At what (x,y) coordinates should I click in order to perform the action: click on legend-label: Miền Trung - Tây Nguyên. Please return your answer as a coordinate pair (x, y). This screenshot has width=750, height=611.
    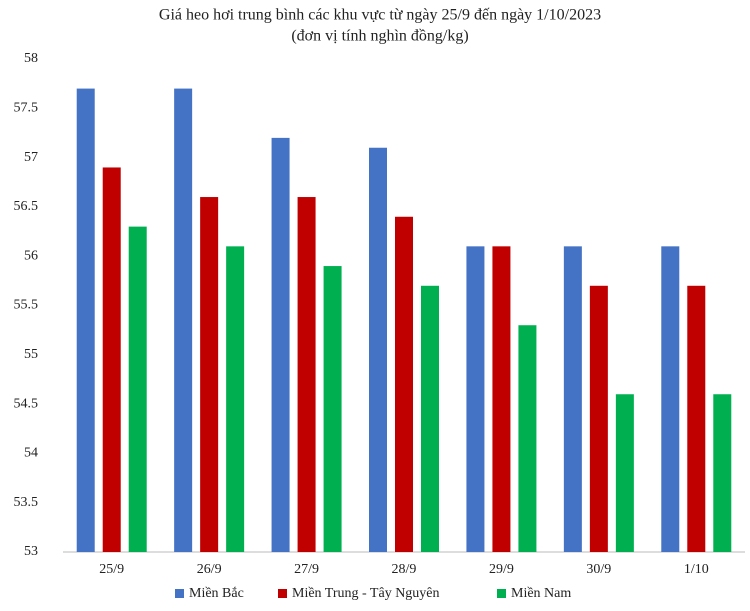
    Looking at the image, I should click on (366, 593).